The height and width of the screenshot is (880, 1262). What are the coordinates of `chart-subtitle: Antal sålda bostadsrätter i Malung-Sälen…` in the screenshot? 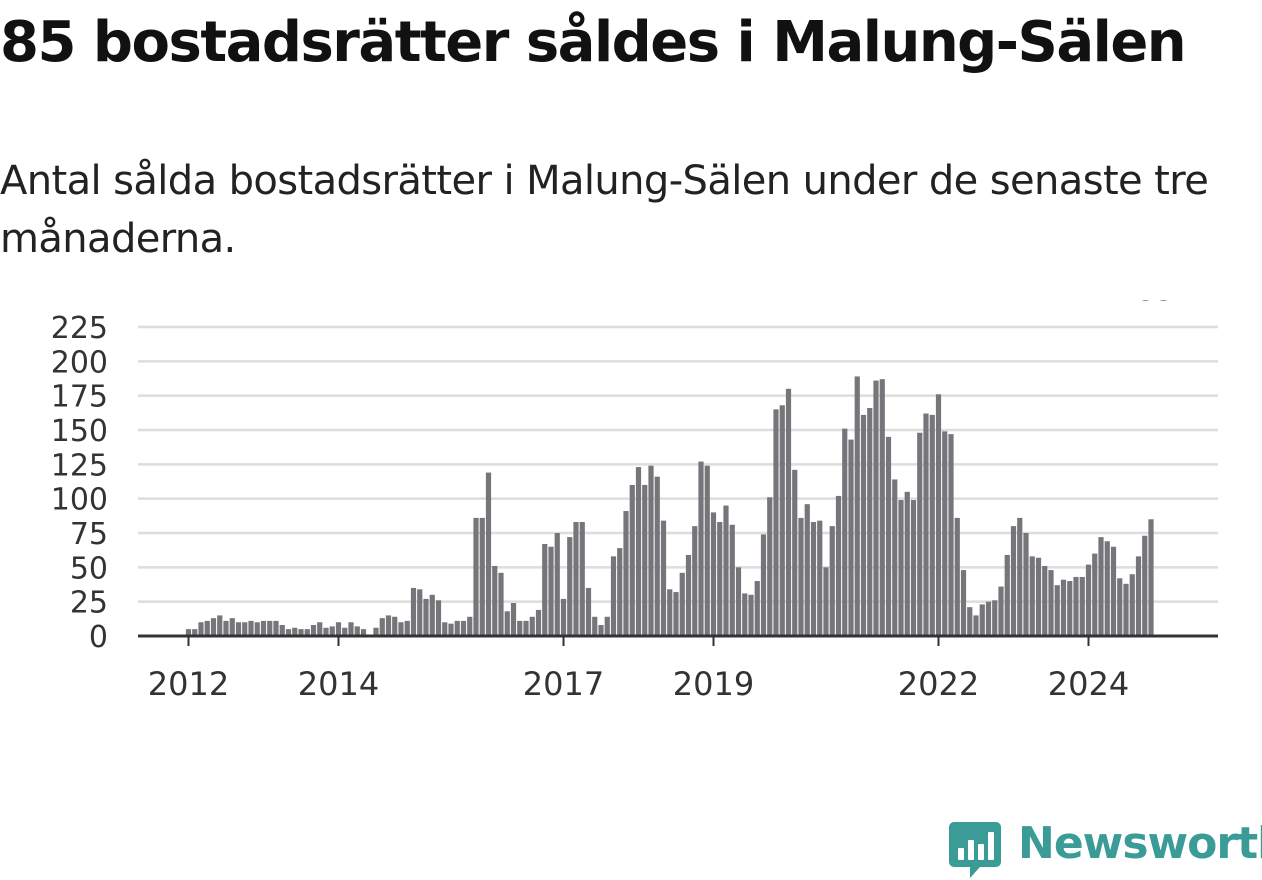 It's located at (604, 210).